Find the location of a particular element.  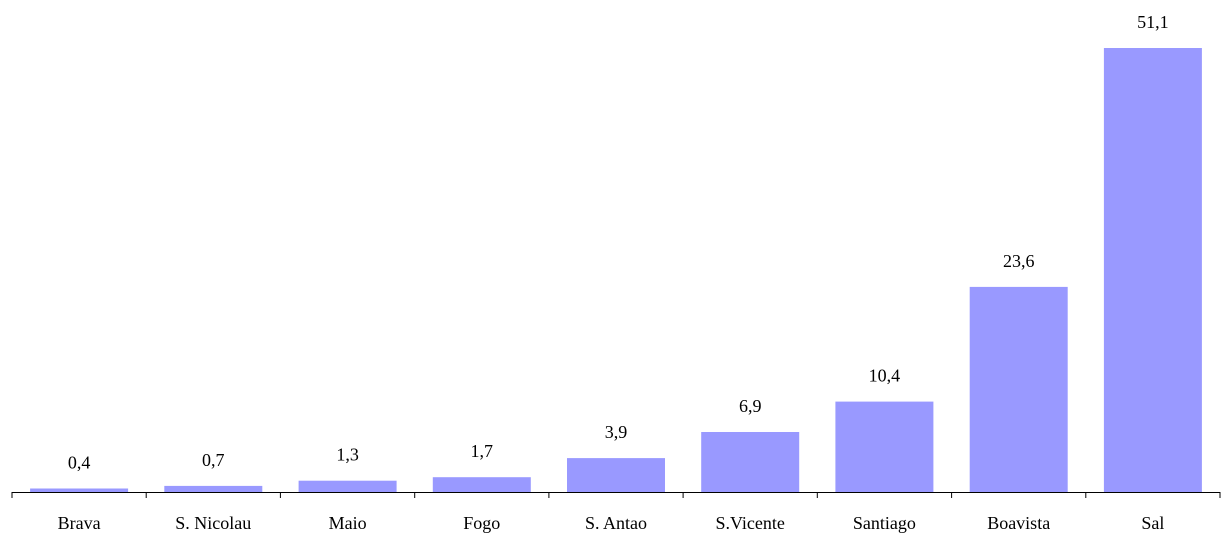

bar-s-antao is located at coordinates (616, 475).